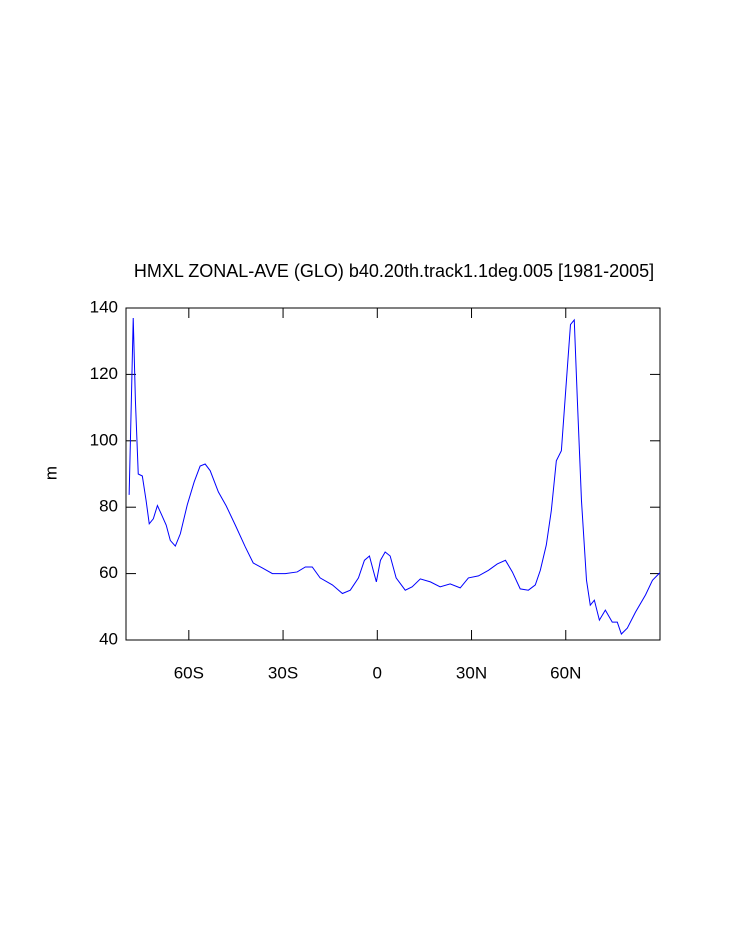 This screenshot has width=733, height=950. I want to click on y-tick-label: 60, so click(108, 572).